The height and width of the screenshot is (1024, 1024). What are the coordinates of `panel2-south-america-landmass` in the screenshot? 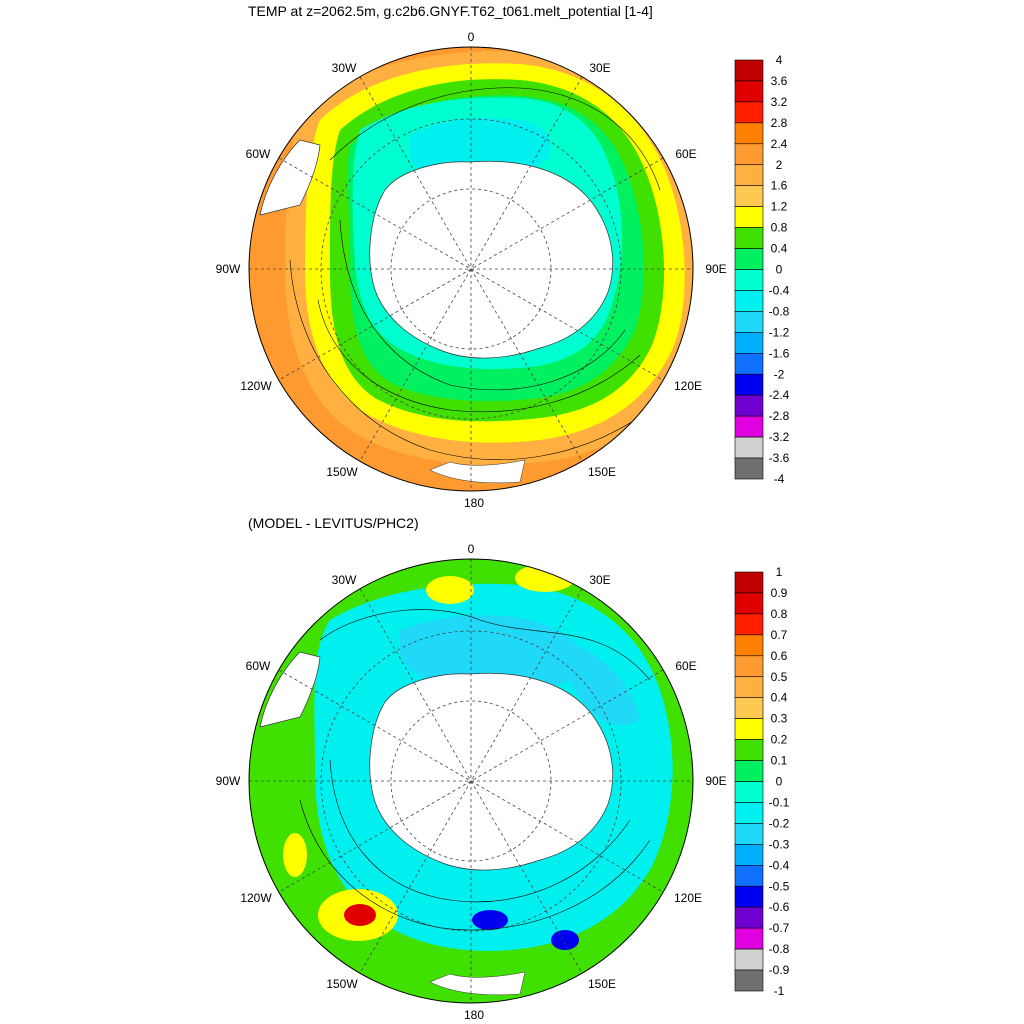 It's located at (290, 689).